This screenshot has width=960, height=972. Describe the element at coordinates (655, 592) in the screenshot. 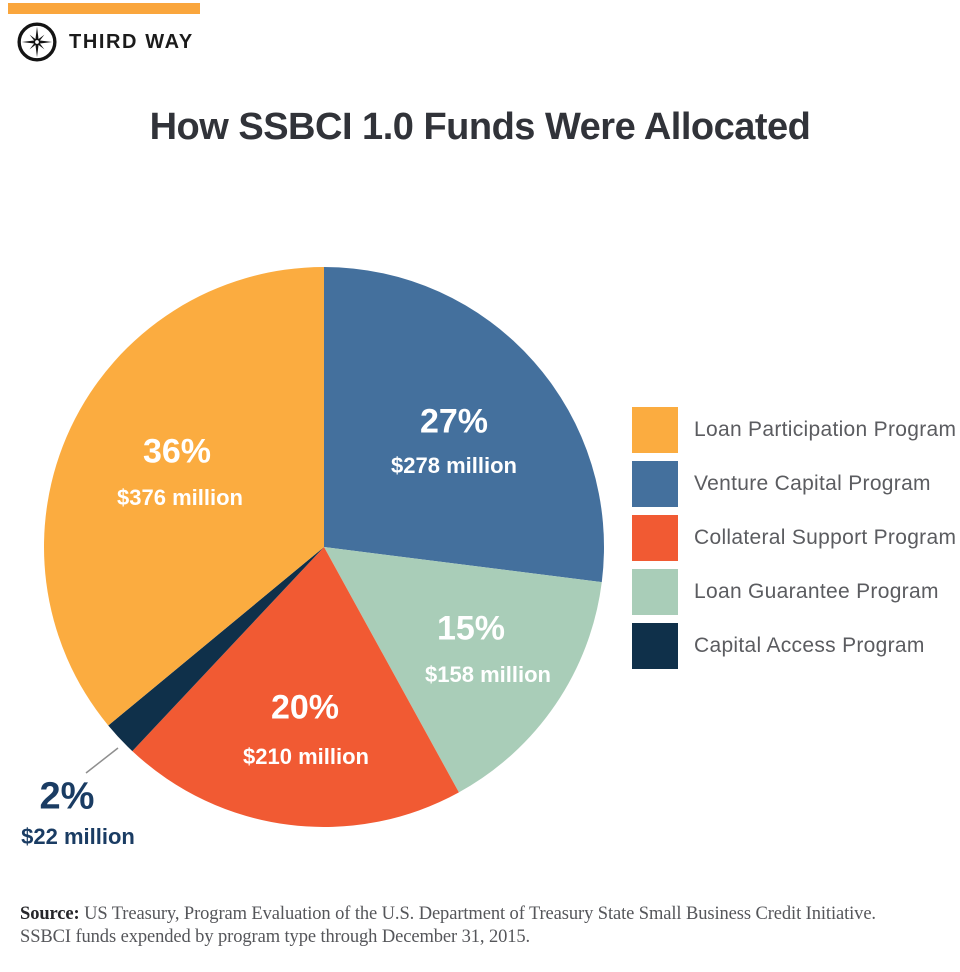

I see `legend-swatch-loan-guarantee` at that location.